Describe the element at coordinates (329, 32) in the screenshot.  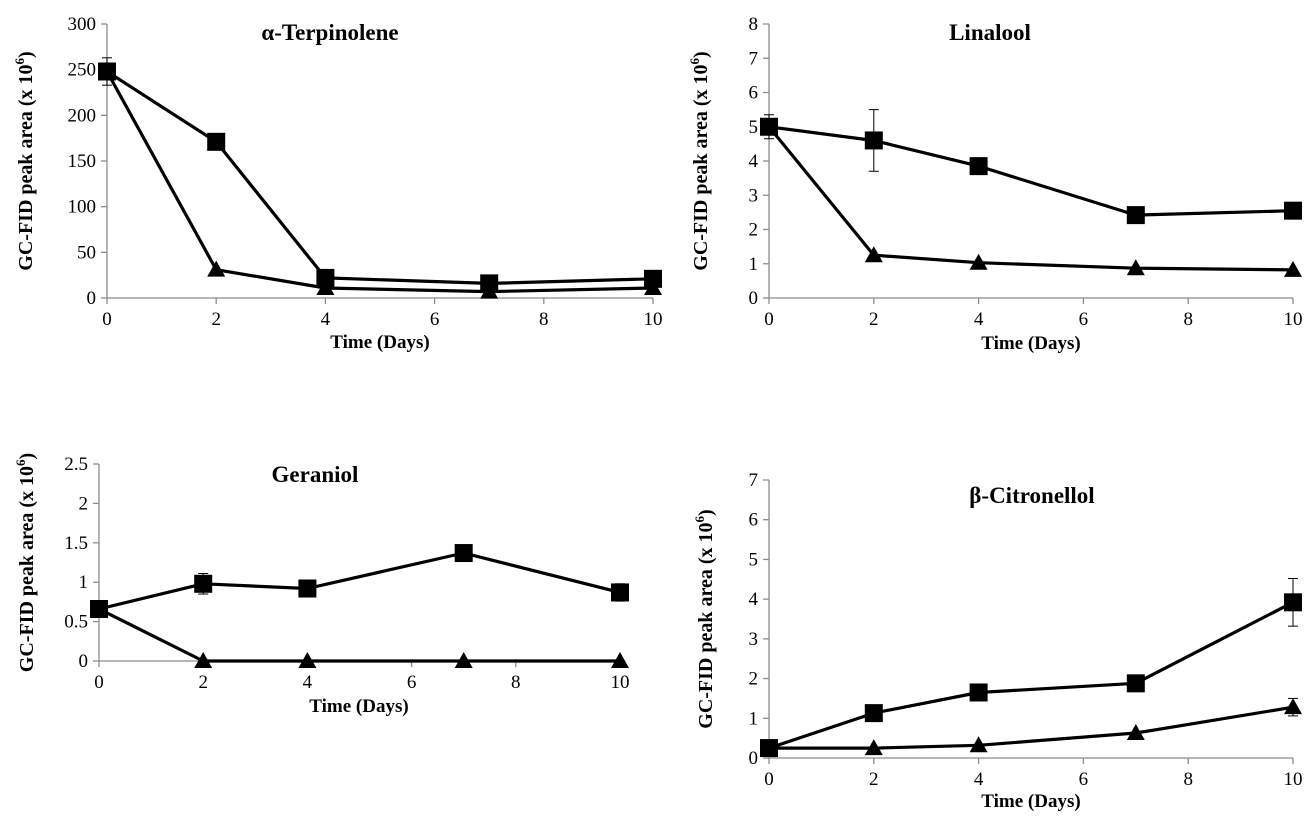
I see `chart-title: α-Terpinolene` at that location.